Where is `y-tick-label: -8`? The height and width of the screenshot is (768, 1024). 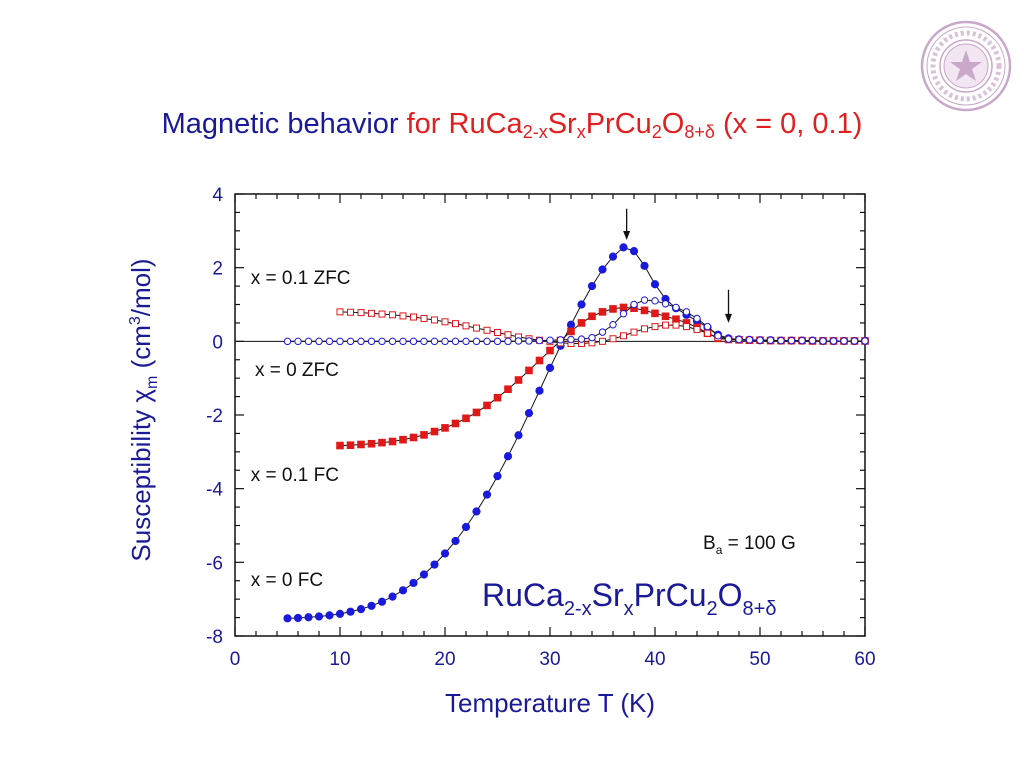 y-tick-label: -8 is located at coordinates (214, 637).